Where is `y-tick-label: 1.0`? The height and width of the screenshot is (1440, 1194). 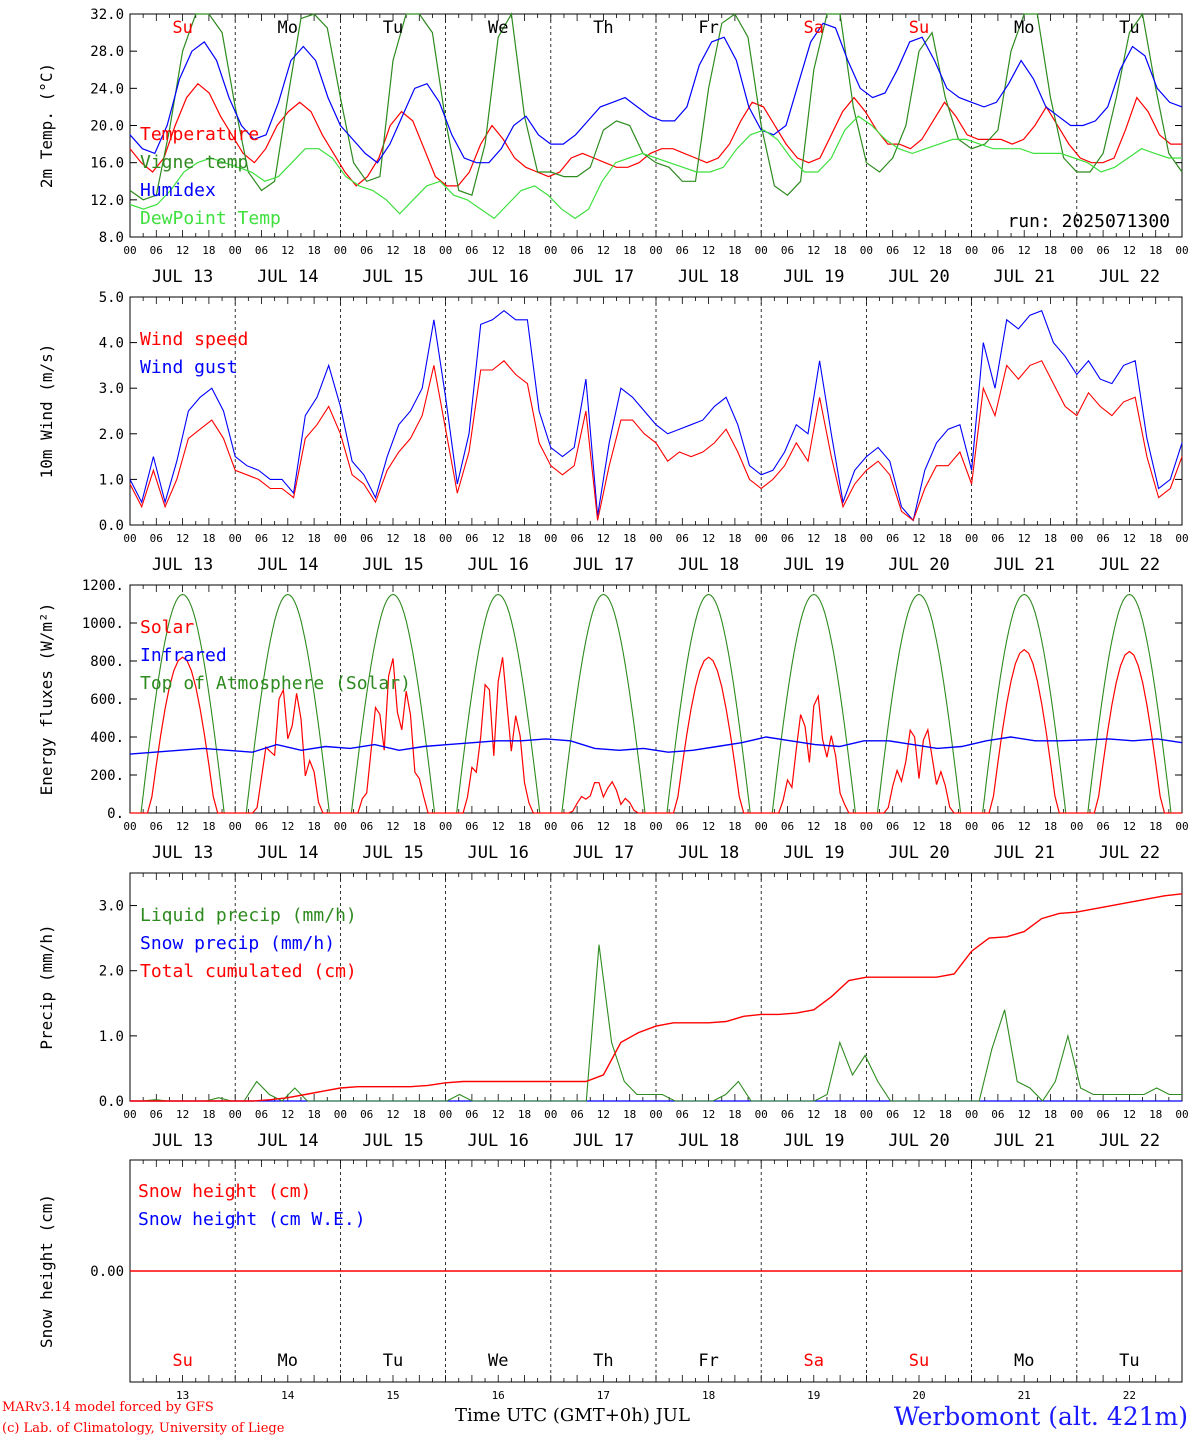 y-tick-label: 1.0 is located at coordinates (111, 480).